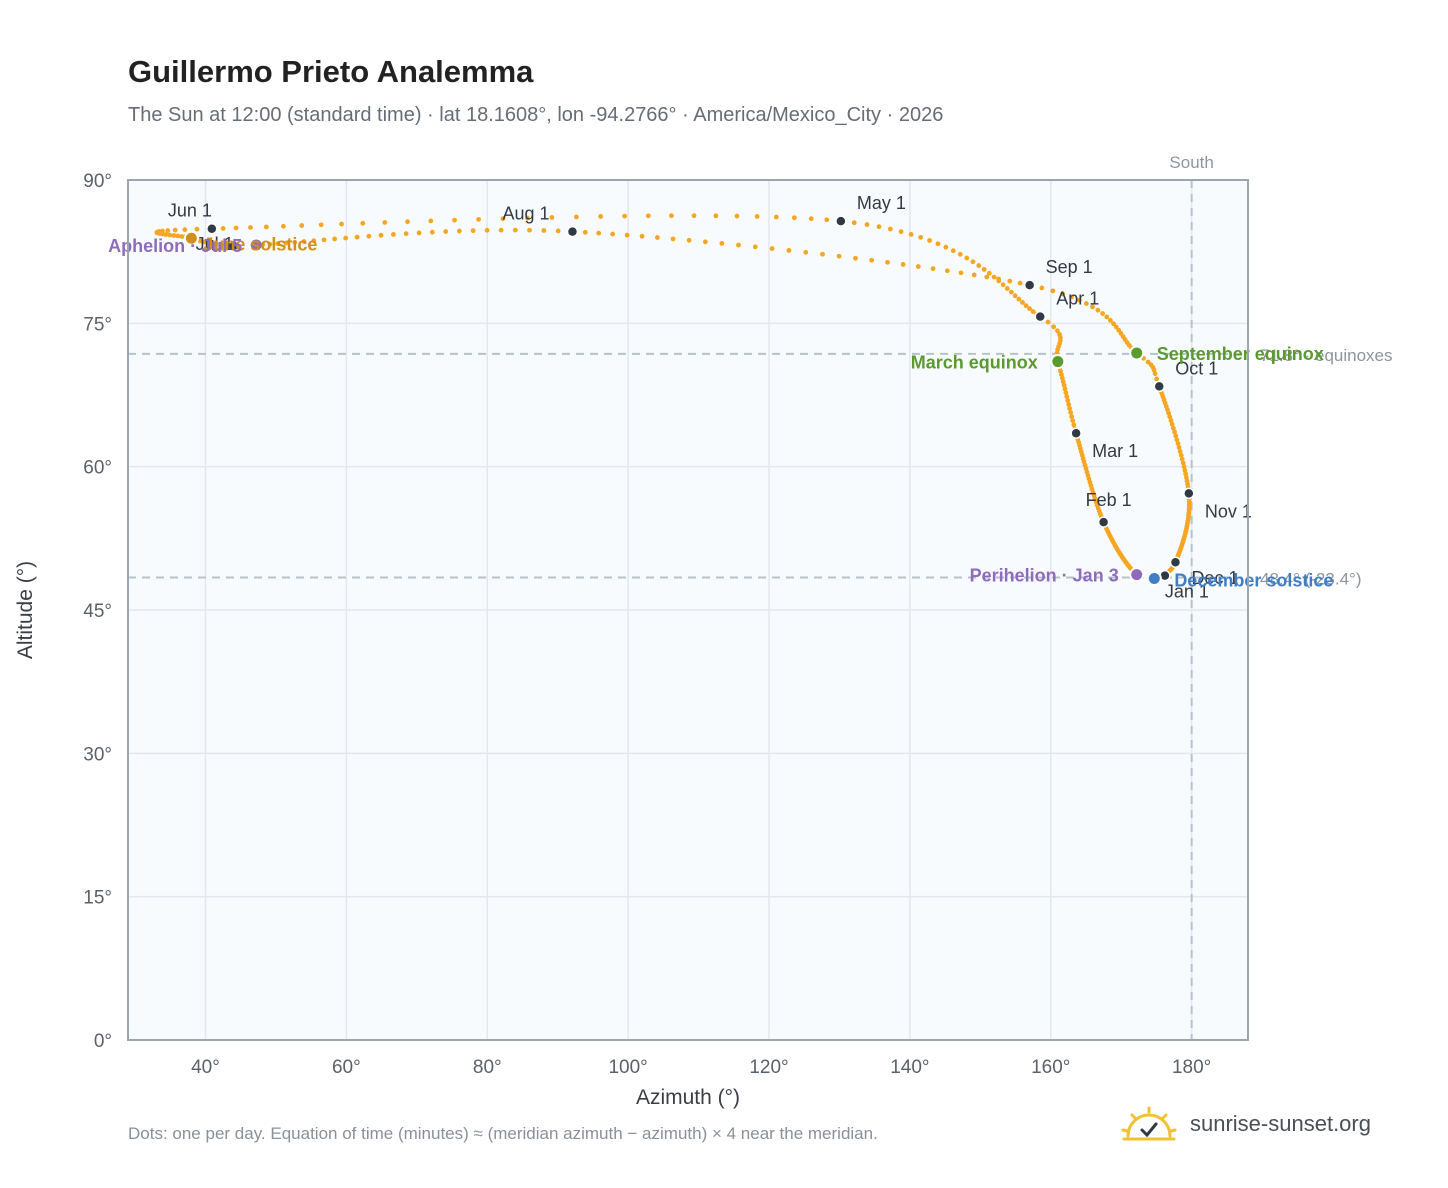  I want to click on y-tick-label: 0°, so click(103, 1041).